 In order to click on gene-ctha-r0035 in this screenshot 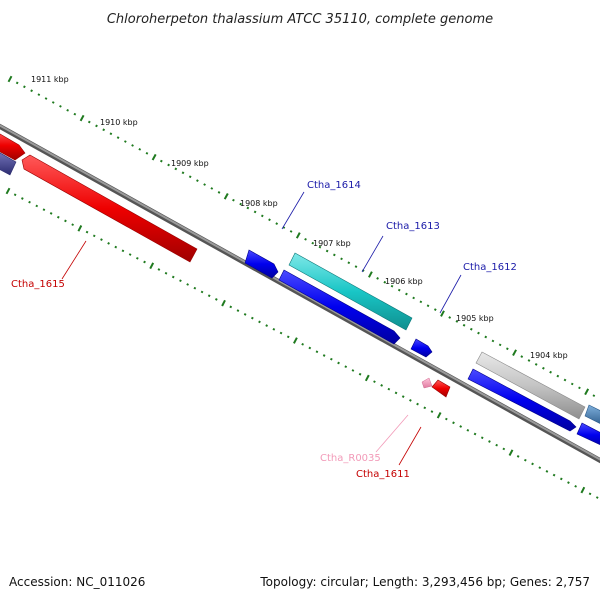, I will do `click(427, 383)`.